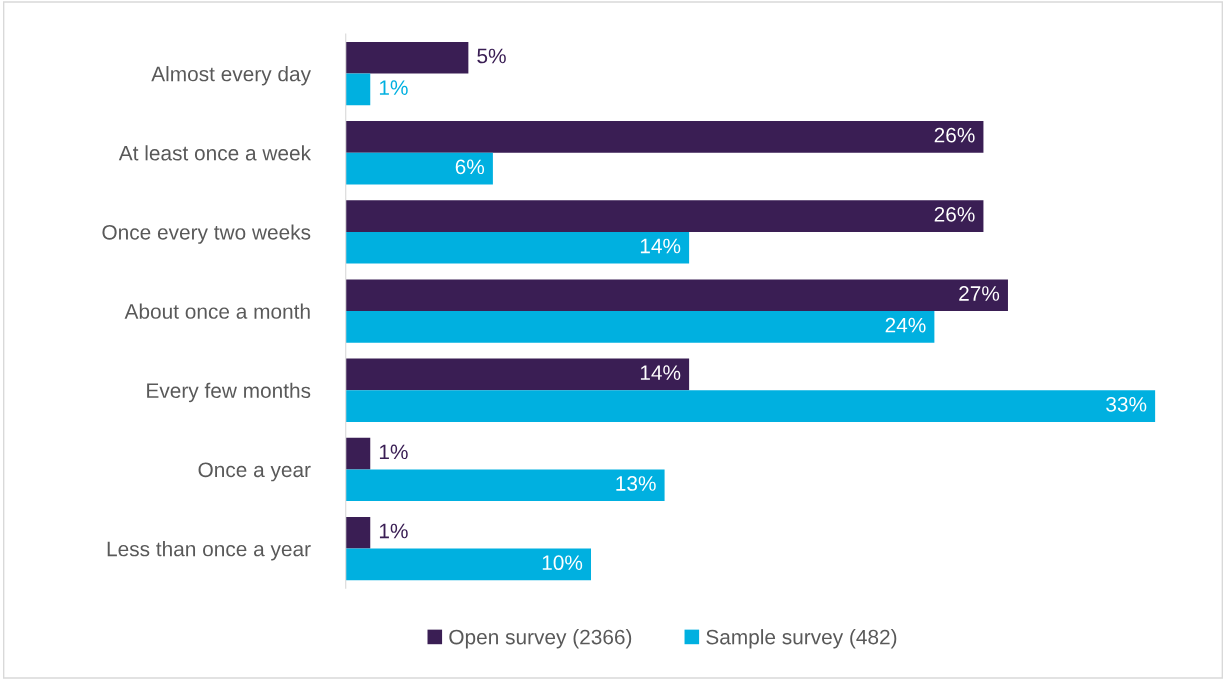  I want to click on data-label: 27%, so click(979, 293).